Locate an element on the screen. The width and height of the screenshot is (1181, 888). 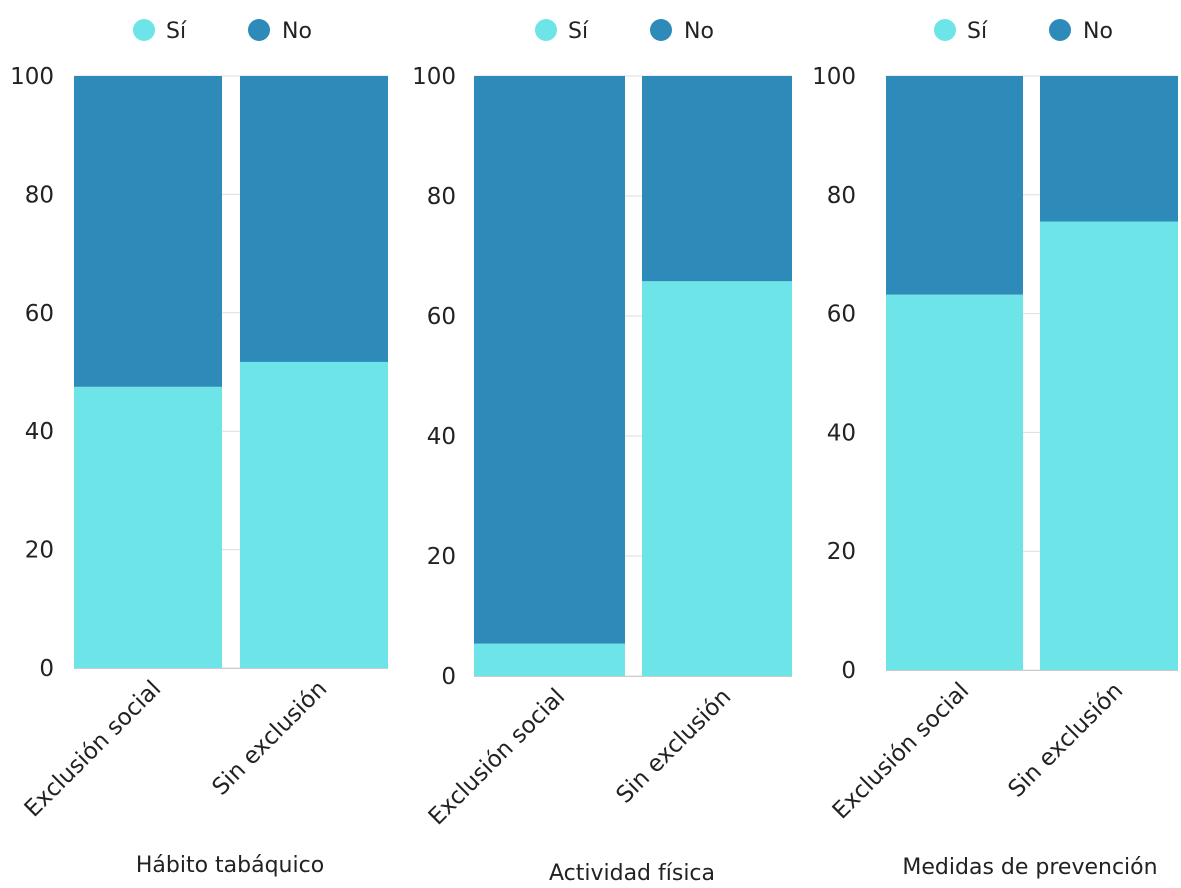
x-axis-title: Hábito tabáquico is located at coordinates (230, 865).